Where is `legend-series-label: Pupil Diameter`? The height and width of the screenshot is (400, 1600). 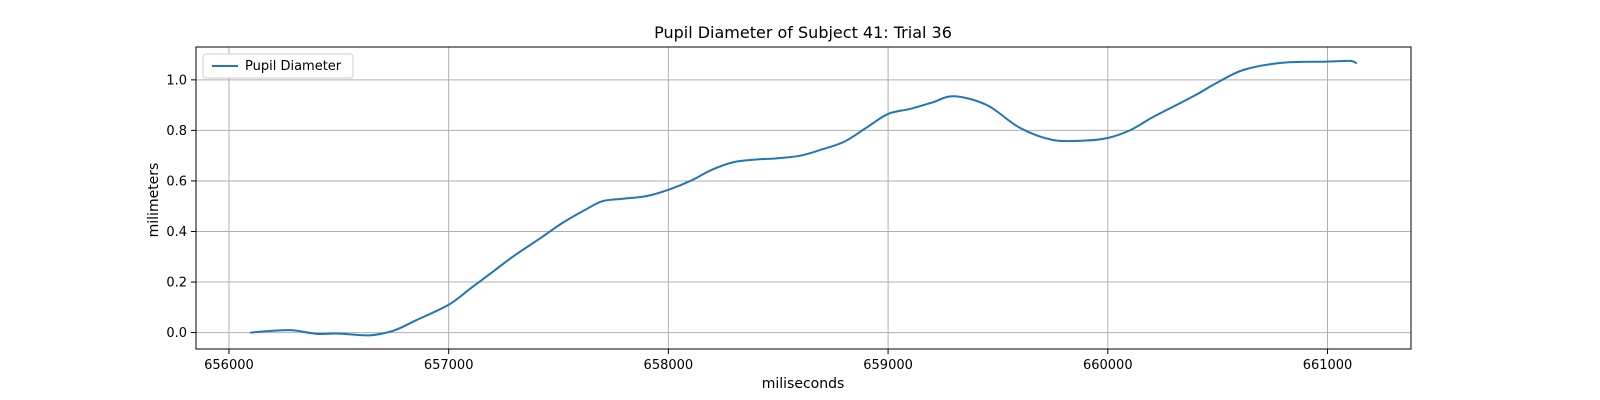
legend-series-label: Pupil Diameter is located at coordinates (293, 66).